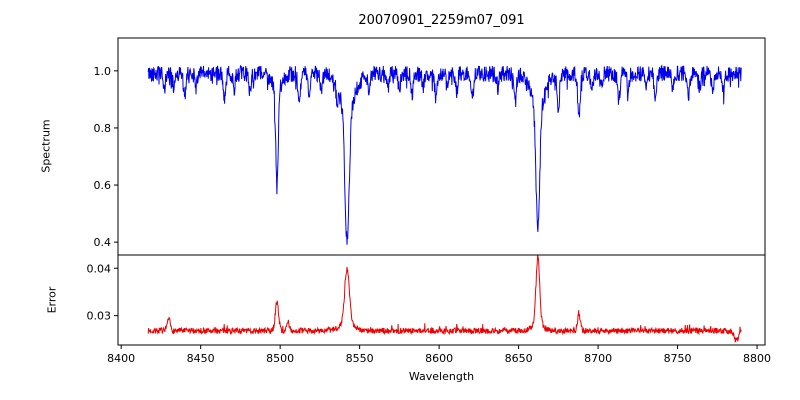  What do you see at coordinates (439, 358) in the screenshot?
I see `x-tick-label: 8600` at bounding box center [439, 358].